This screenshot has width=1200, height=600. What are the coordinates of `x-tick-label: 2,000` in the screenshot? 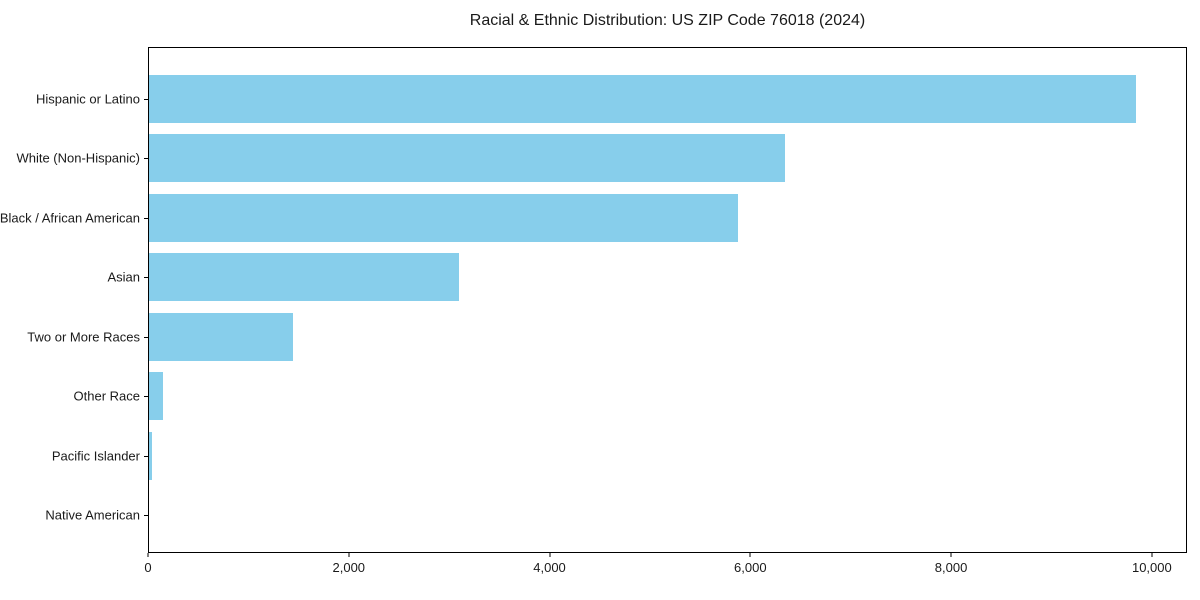 It's located at (349, 567).